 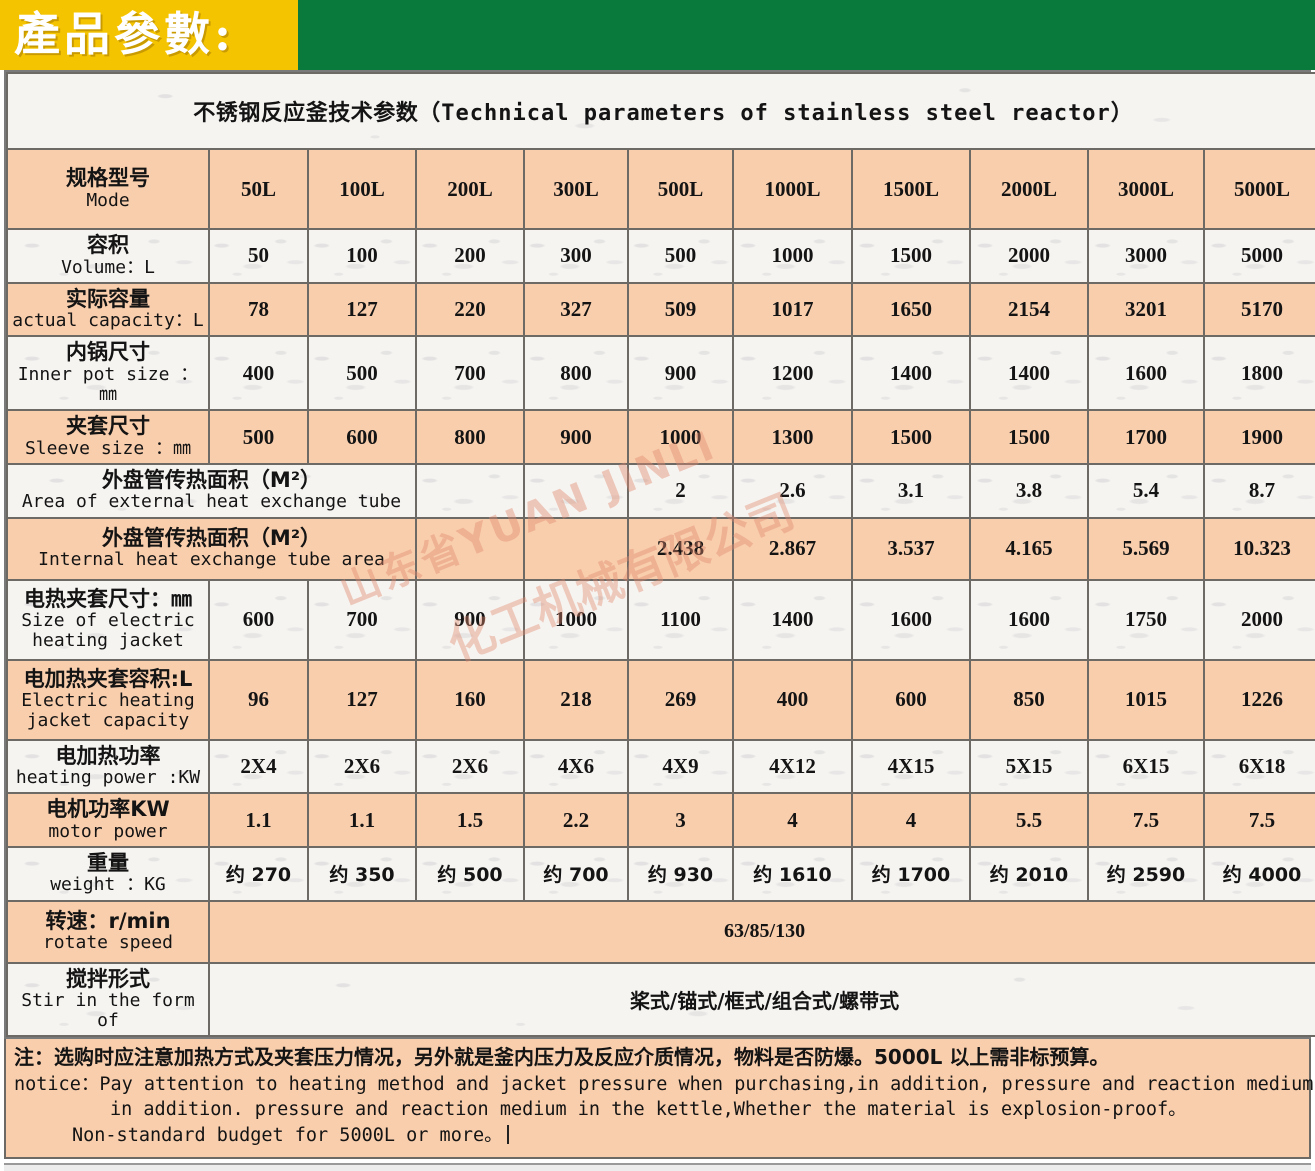 I want to click on cell-value: 1100, so click(x=680, y=619).